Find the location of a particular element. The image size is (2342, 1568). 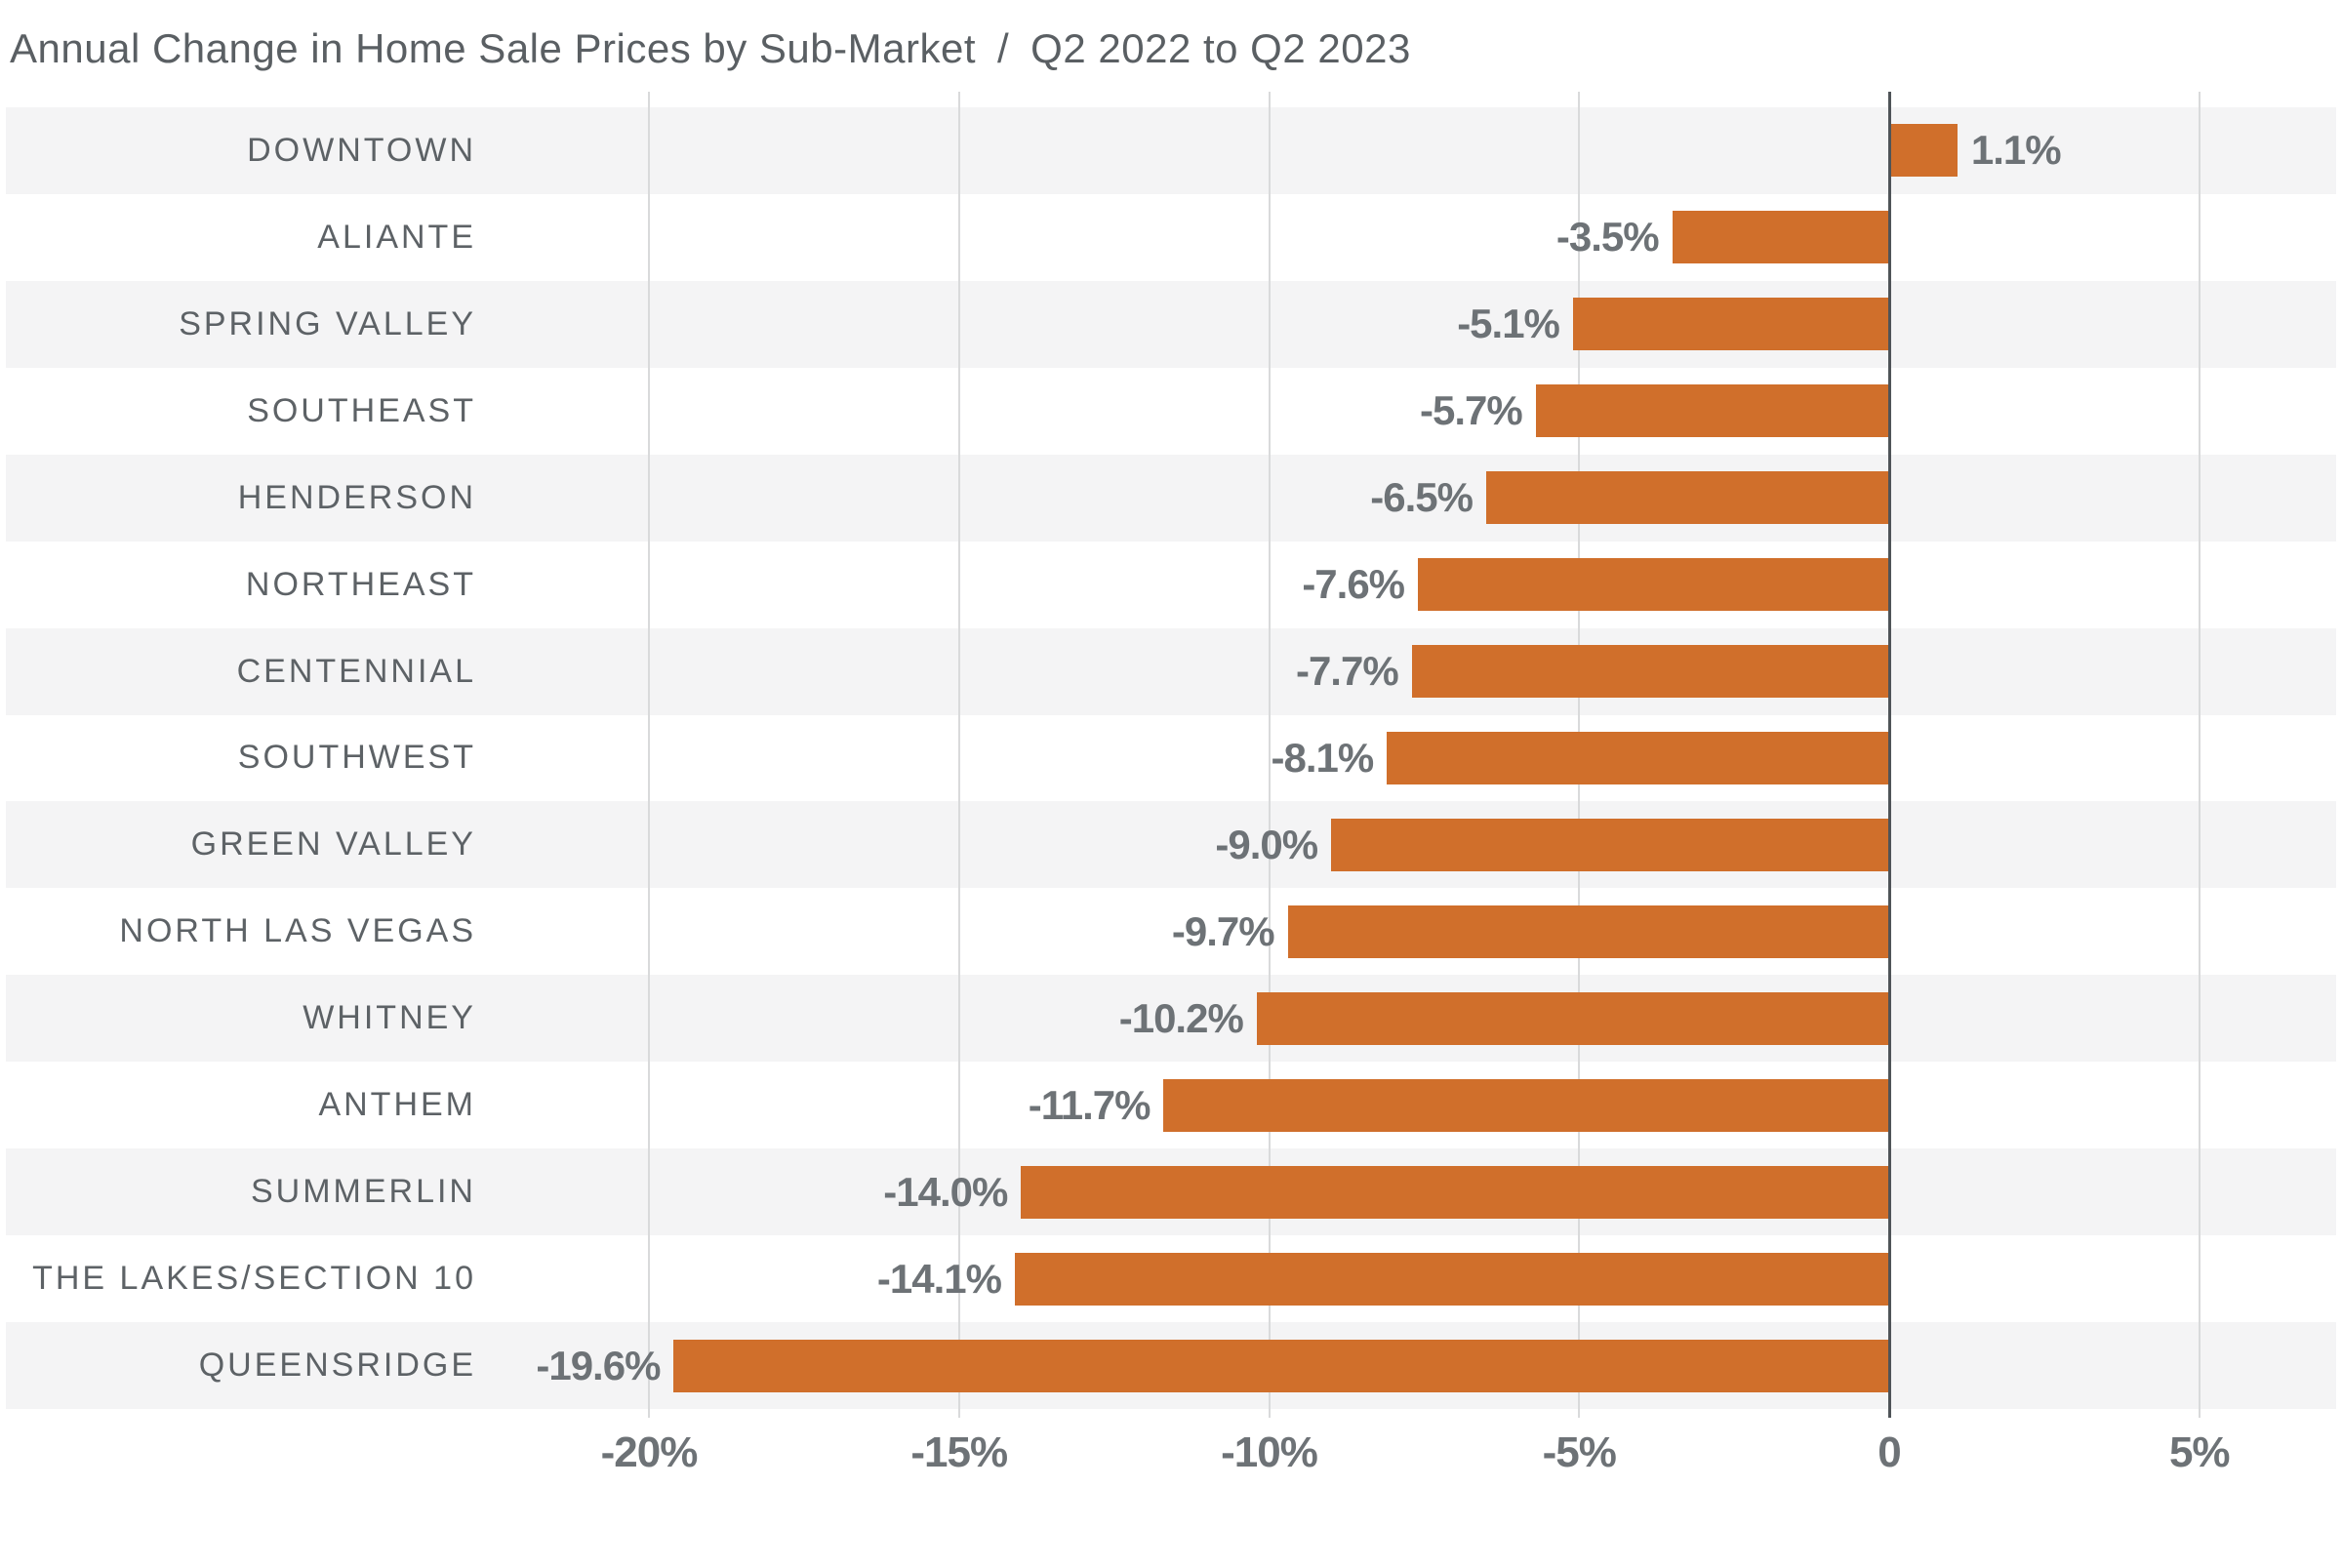

value-label: -19.6% is located at coordinates (598, 1365).